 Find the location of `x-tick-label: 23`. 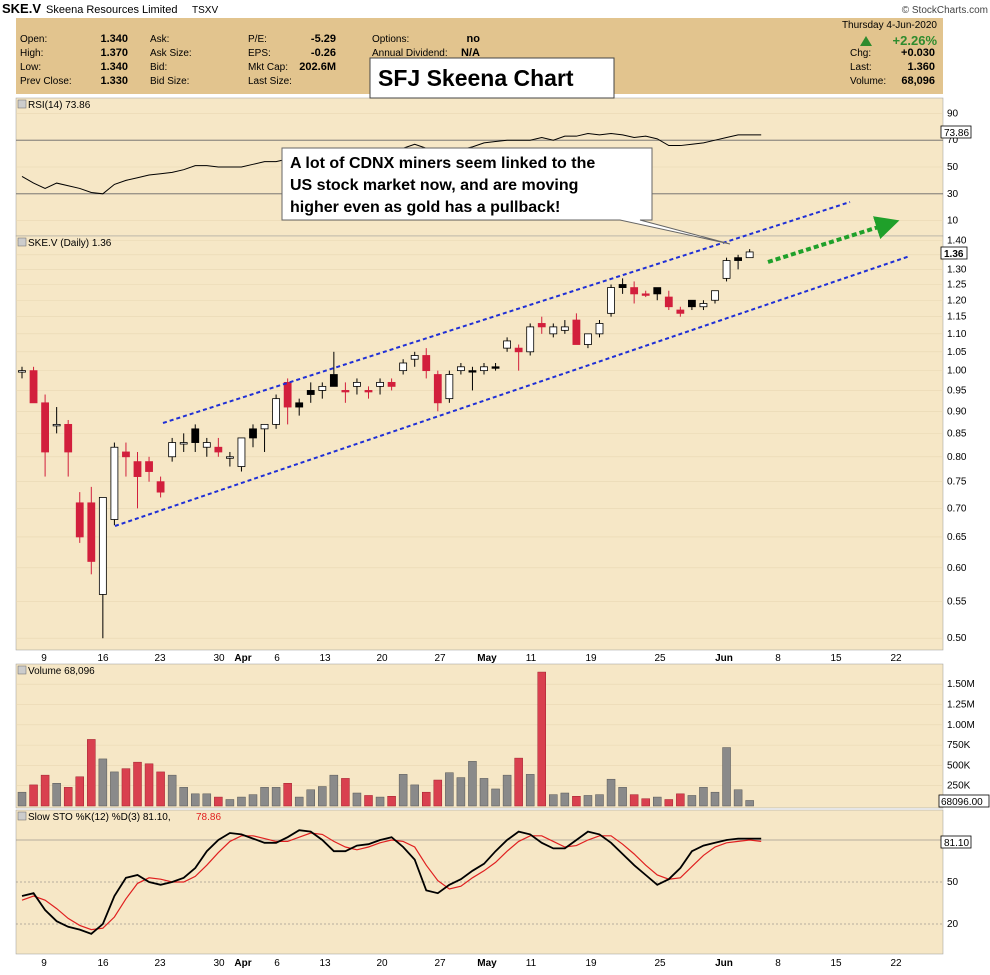

x-tick-label: 23 is located at coordinates (160, 963).